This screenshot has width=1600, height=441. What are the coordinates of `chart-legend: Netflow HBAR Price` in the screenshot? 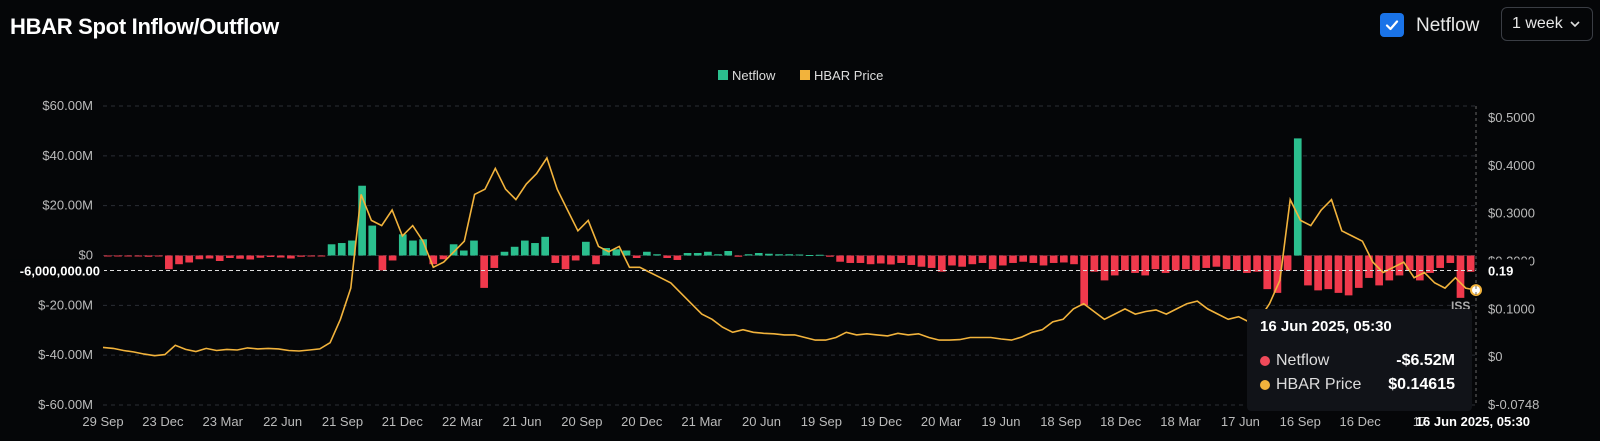 It's located at (800, 75).